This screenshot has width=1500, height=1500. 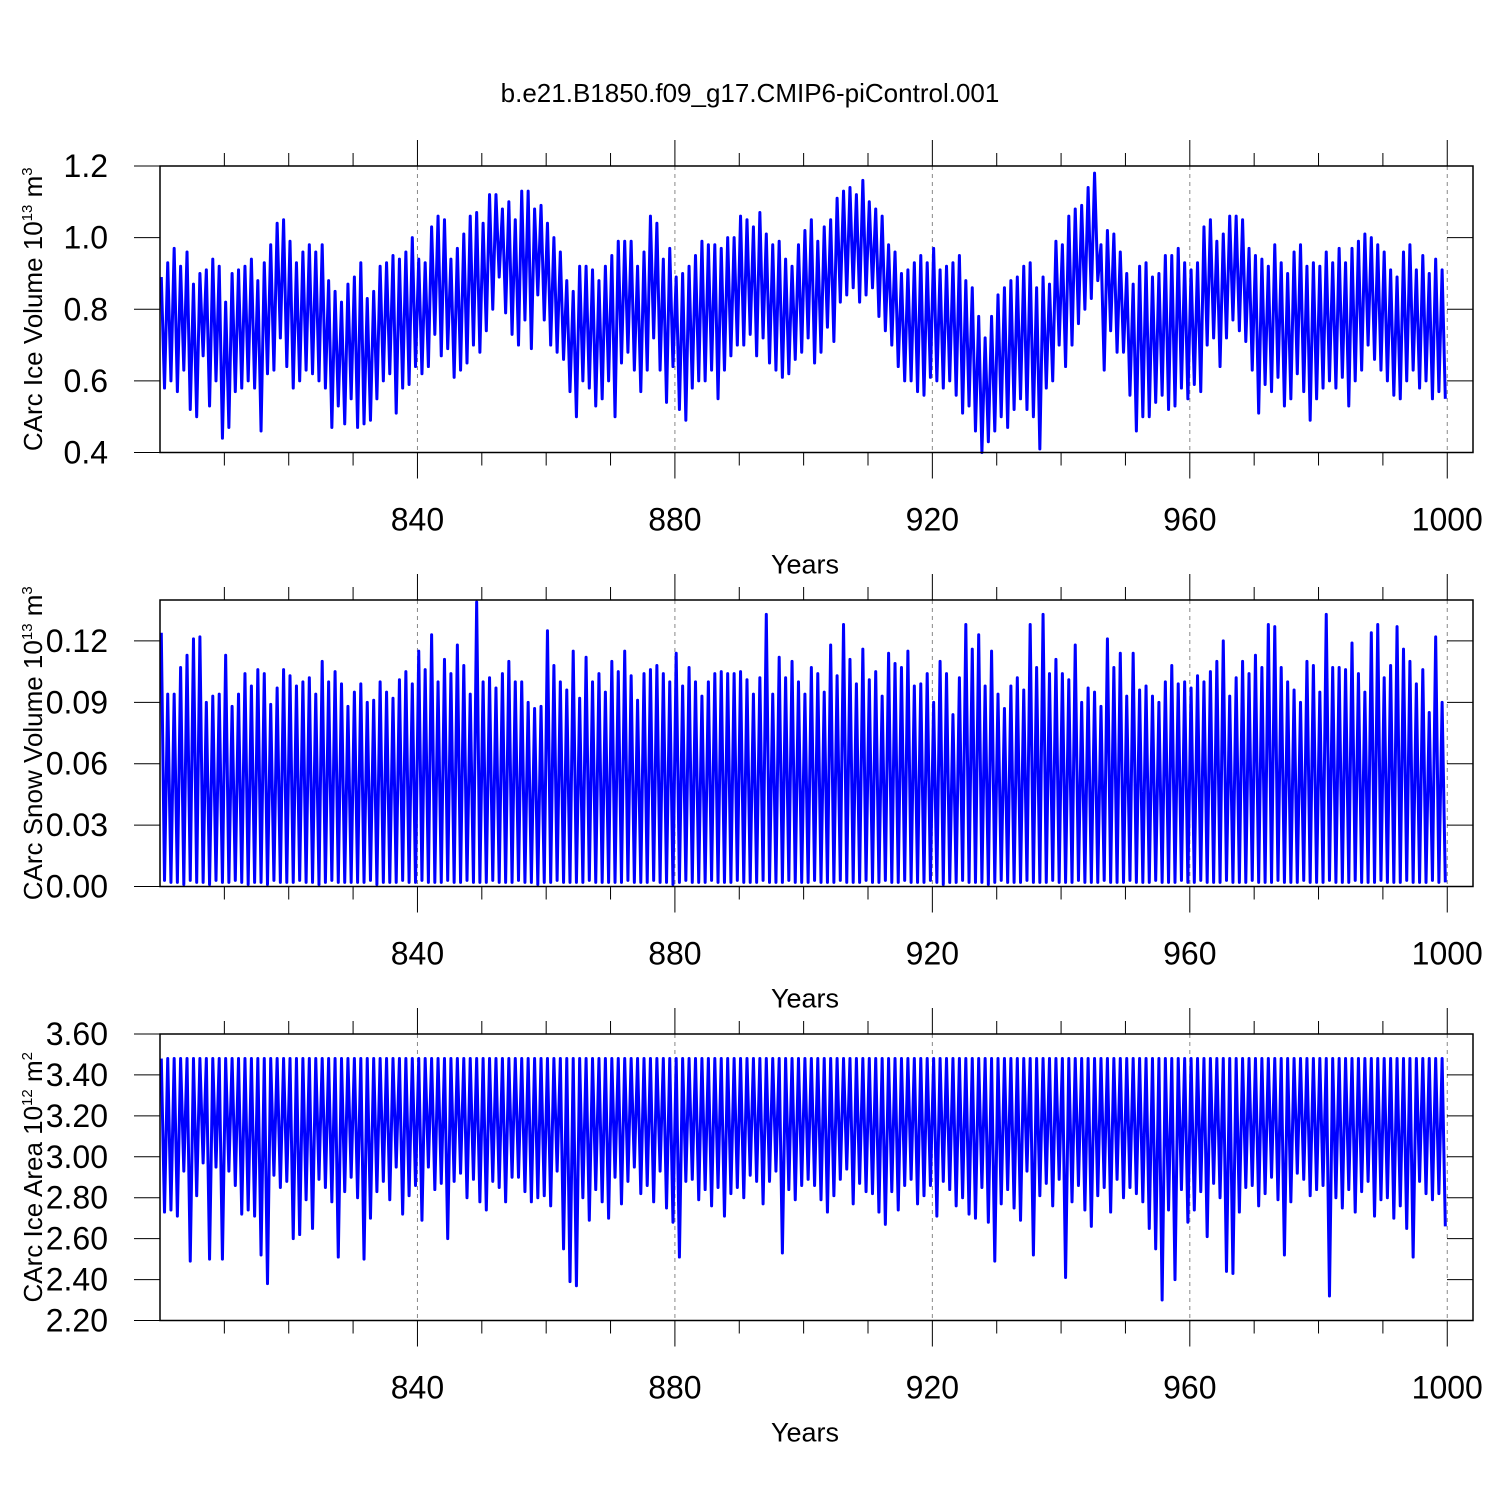 What do you see at coordinates (86, 453) in the screenshot?
I see `y-tick-label: 0.4` at bounding box center [86, 453].